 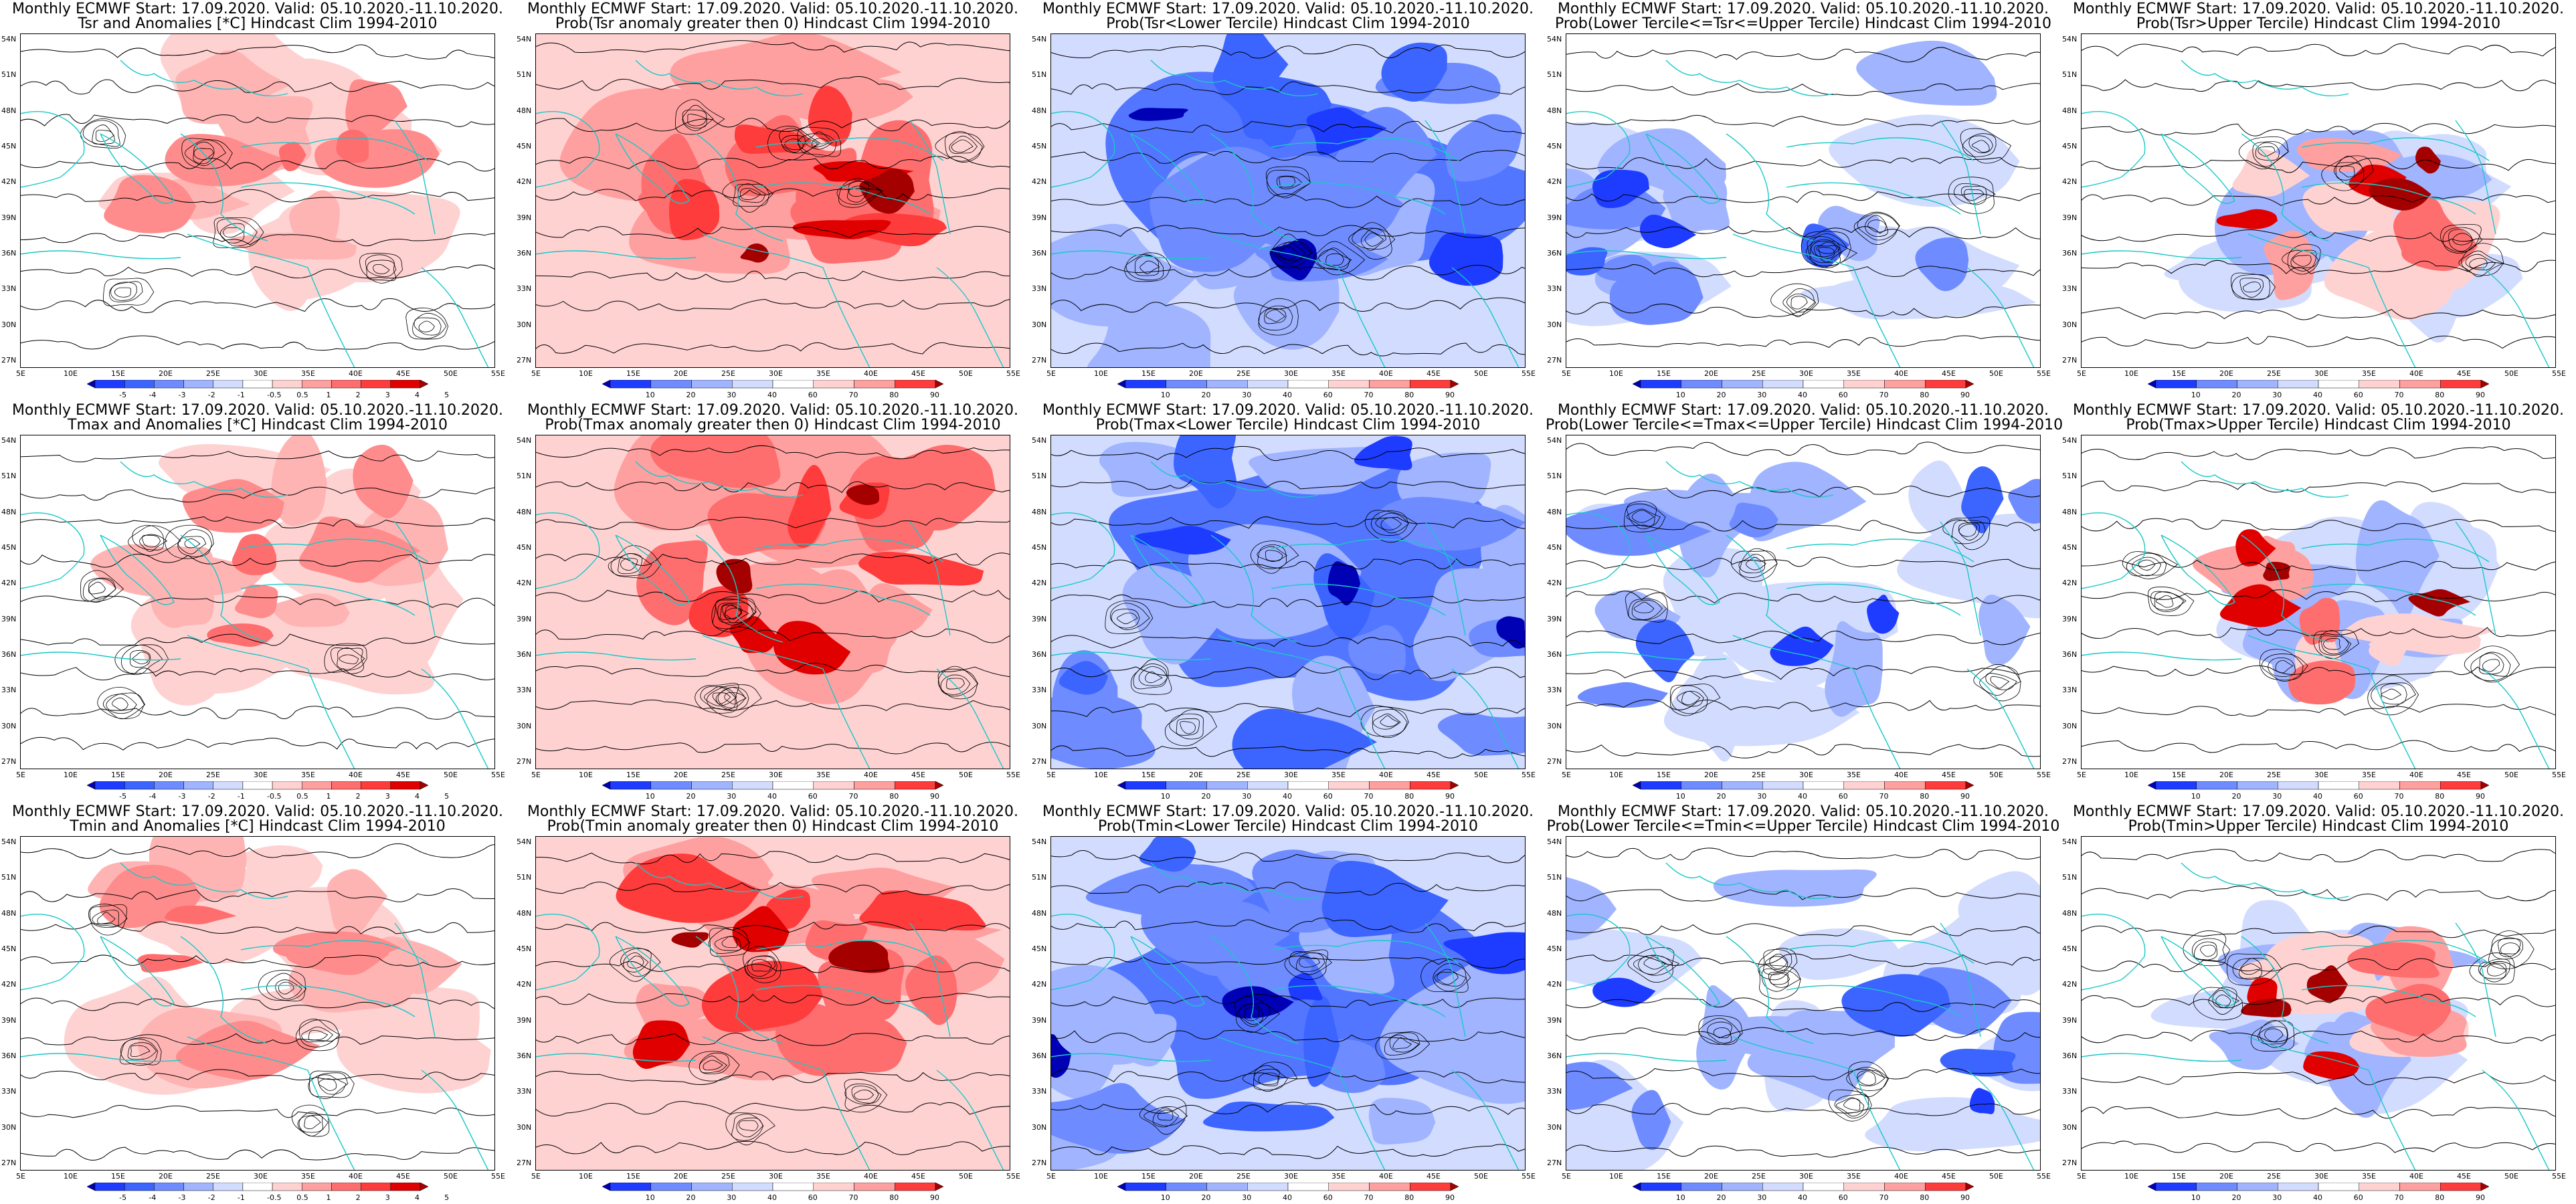 I want to click on colorbar-label: 2, so click(x=358, y=395).